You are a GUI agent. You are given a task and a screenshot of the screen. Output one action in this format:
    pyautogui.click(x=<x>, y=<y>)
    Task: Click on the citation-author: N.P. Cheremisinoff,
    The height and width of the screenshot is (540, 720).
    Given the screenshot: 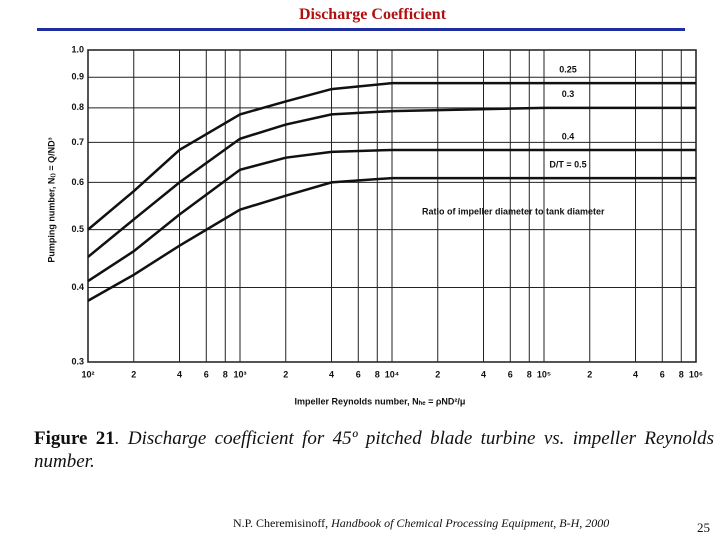 What is the action you would take?
    pyautogui.click(x=282, y=523)
    